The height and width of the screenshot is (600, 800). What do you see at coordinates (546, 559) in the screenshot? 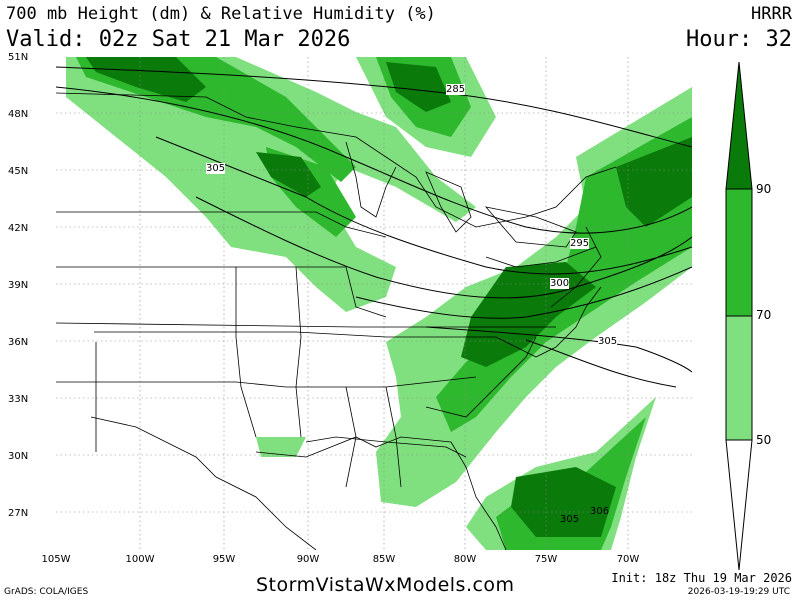
I see `lon-label: 75W` at bounding box center [546, 559].